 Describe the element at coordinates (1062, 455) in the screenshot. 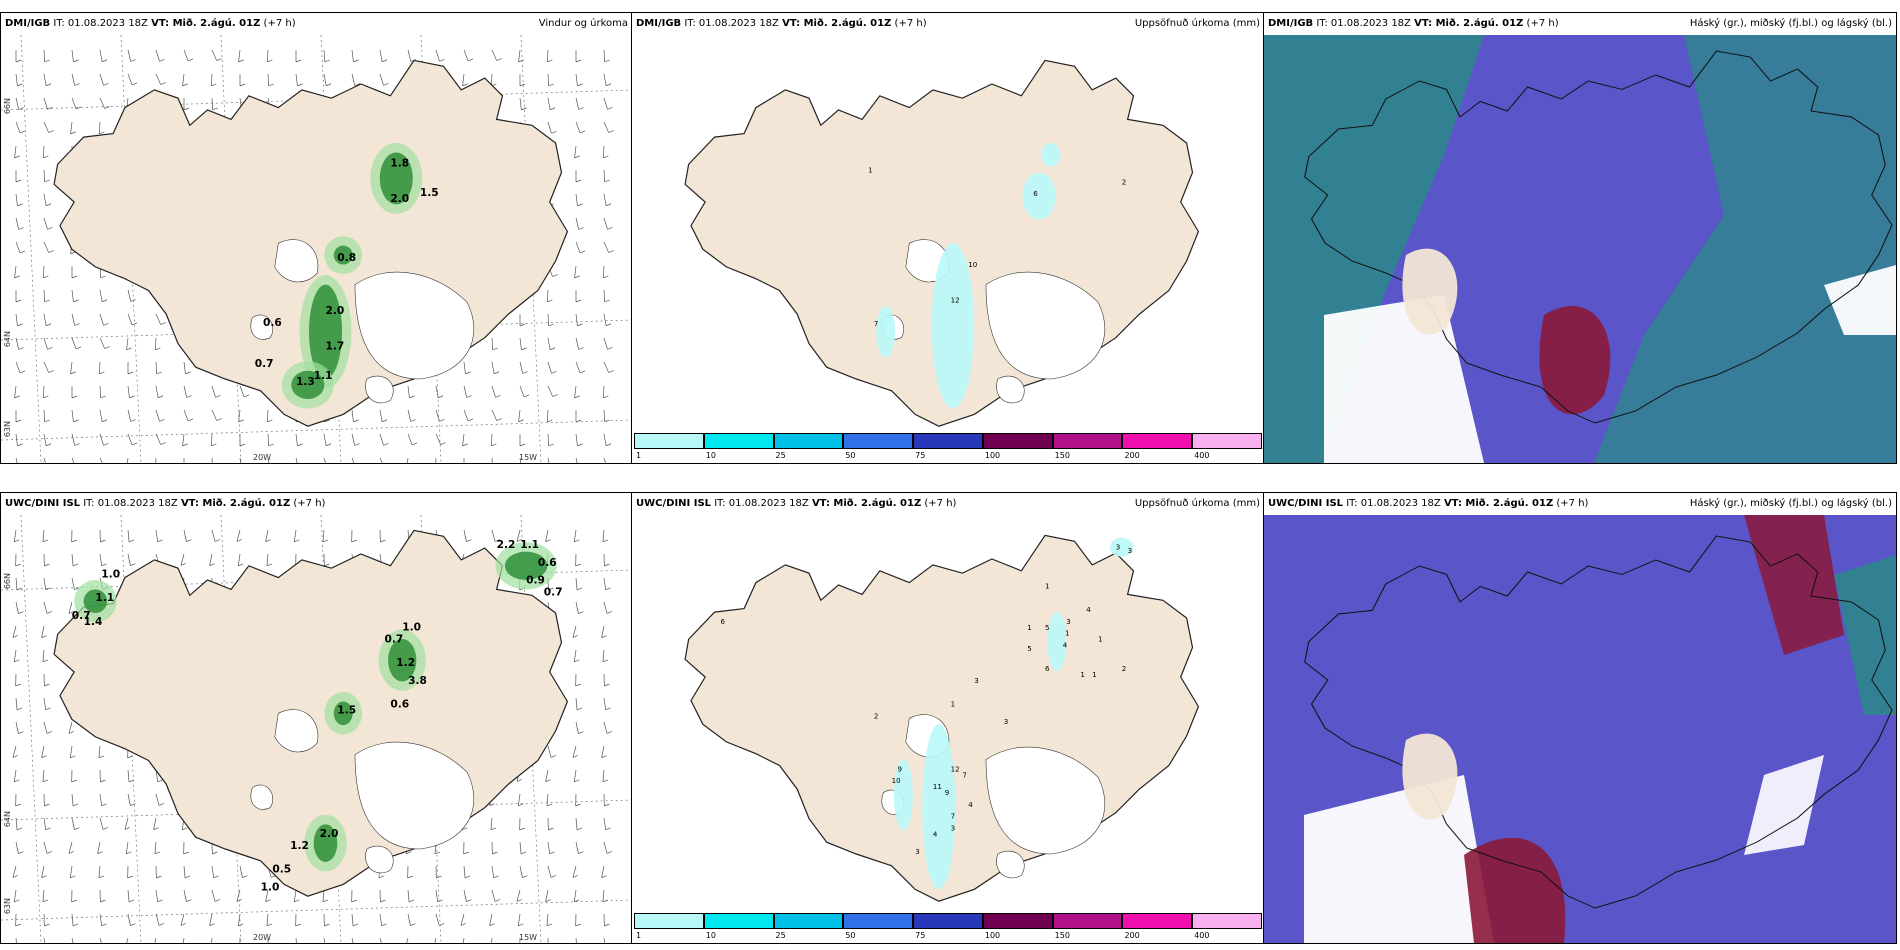

I see `colorbar-tick-label: 150` at that location.